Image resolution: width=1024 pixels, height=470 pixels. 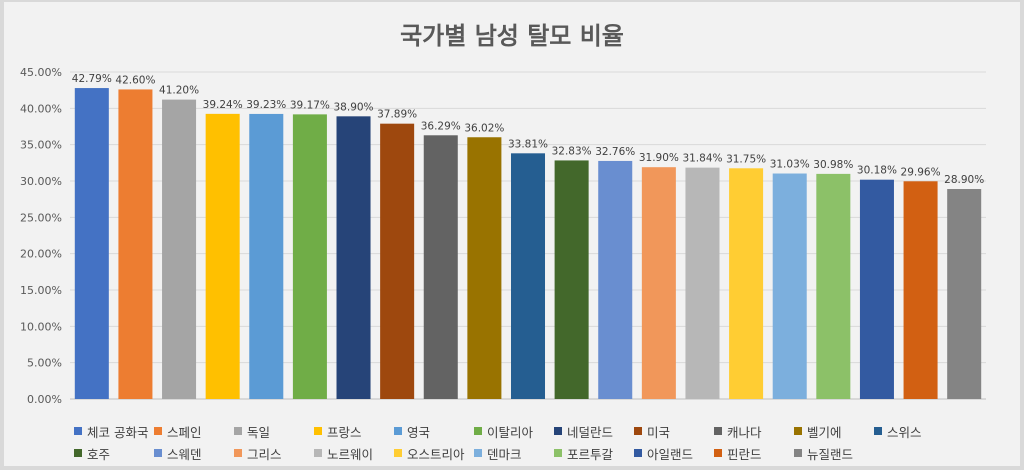 What do you see at coordinates (274, 431) in the screenshot?
I see `legend-item: 독일` at bounding box center [274, 431].